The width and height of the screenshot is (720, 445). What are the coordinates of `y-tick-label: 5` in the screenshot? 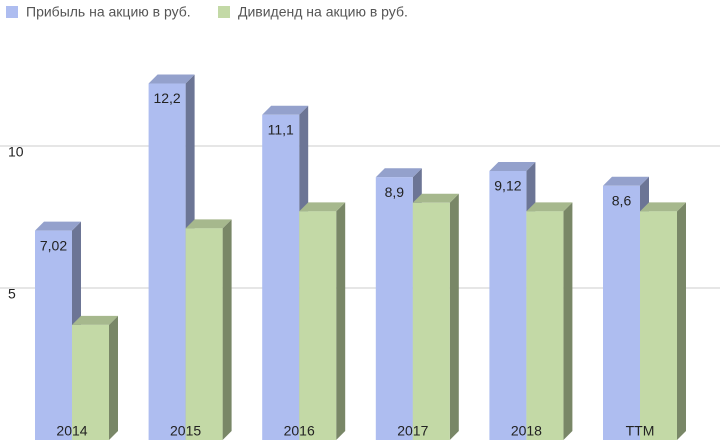 It's located at (12, 294).